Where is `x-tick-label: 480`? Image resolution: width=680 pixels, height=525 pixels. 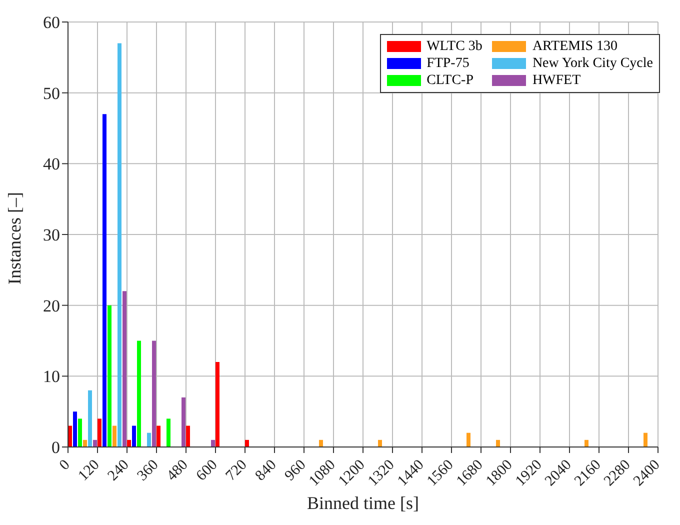
x-tick-label: 480 is located at coordinates (178, 470).